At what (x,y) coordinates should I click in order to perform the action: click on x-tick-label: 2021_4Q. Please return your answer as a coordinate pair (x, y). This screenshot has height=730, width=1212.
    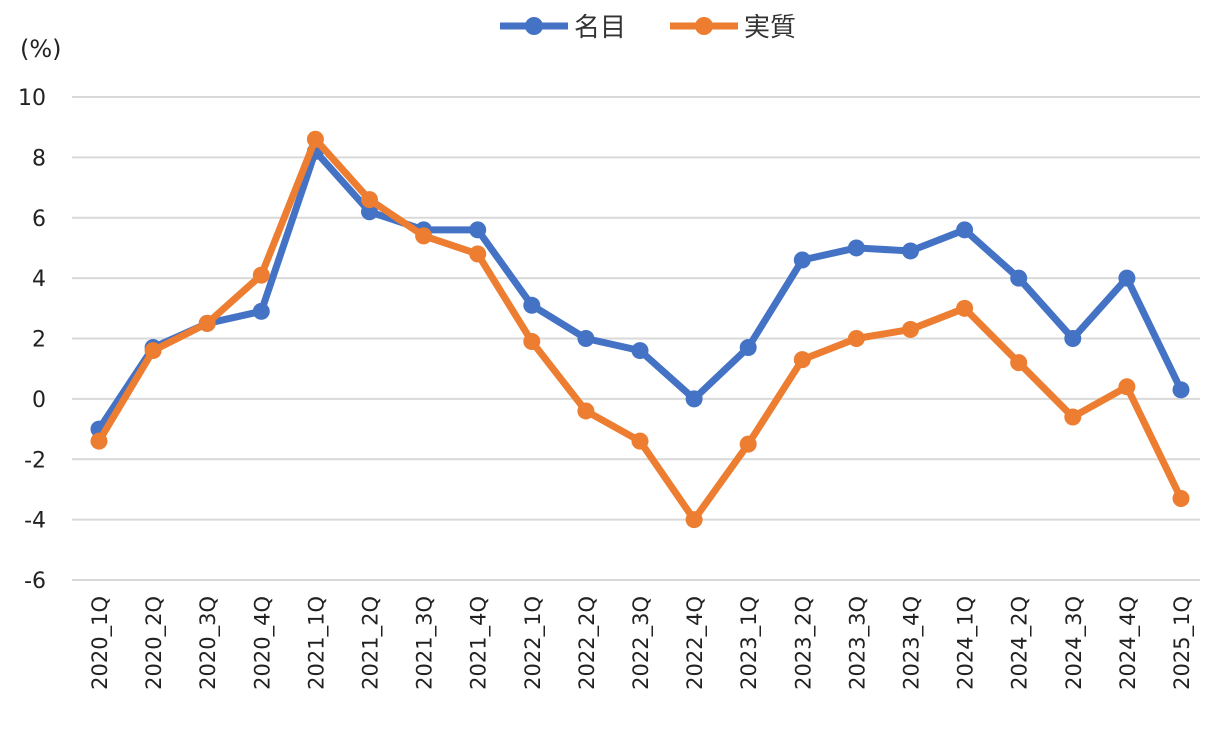
    Looking at the image, I should click on (479, 643).